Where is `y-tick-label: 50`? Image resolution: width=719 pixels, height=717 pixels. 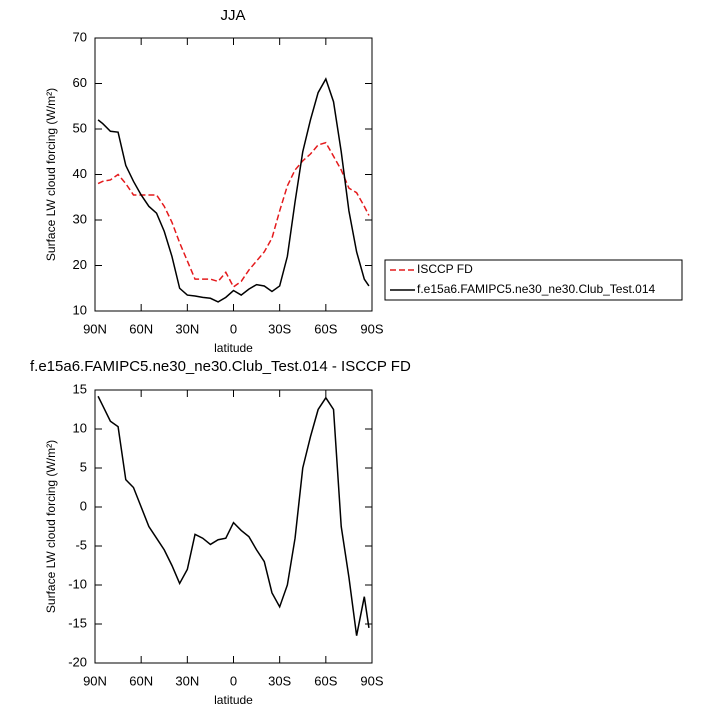
y-tick-label: 50 is located at coordinates (80, 127).